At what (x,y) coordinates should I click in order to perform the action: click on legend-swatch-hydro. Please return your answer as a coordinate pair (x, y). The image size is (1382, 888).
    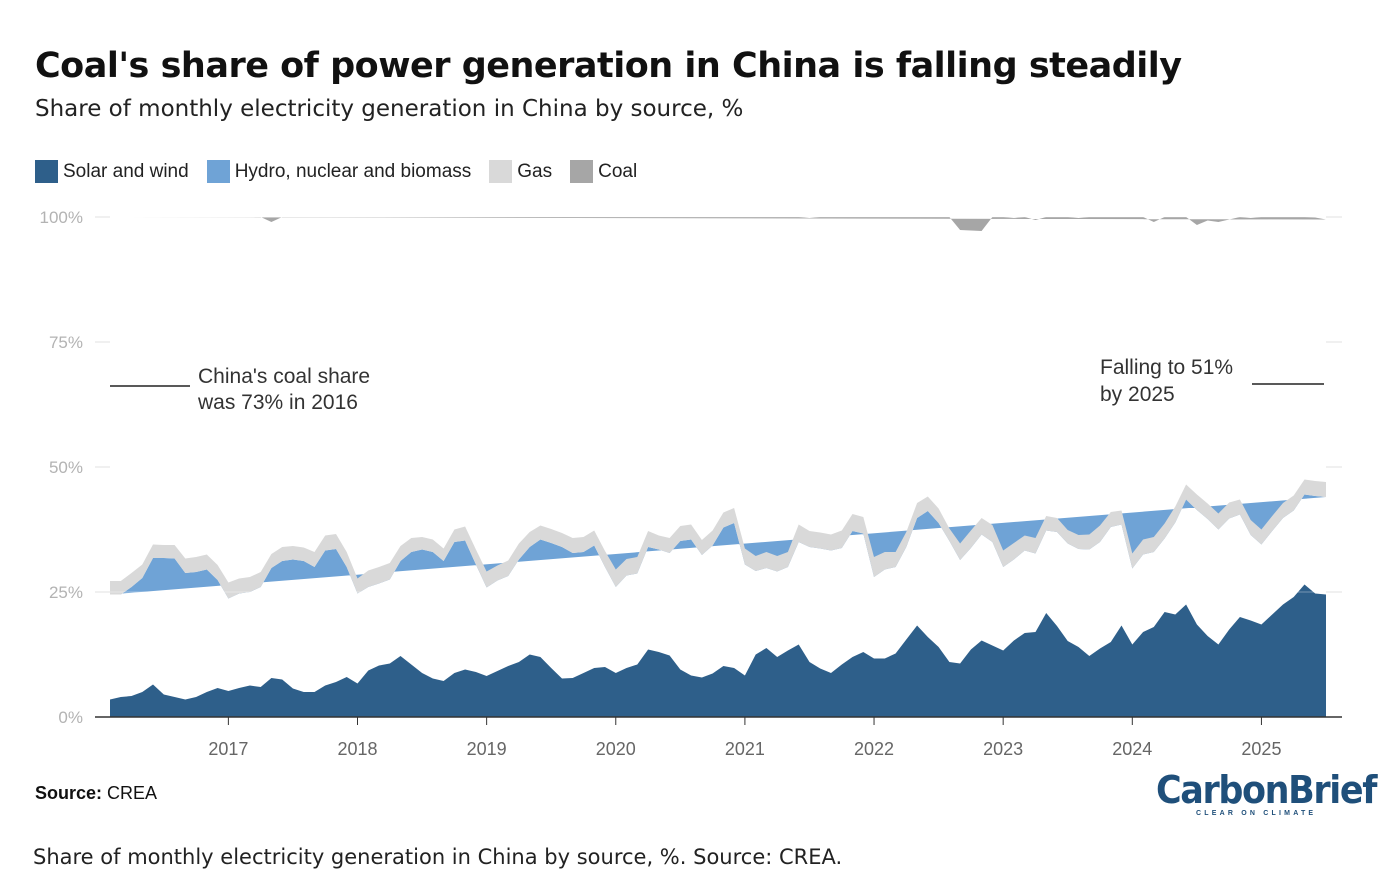
    Looking at the image, I should click on (218, 171).